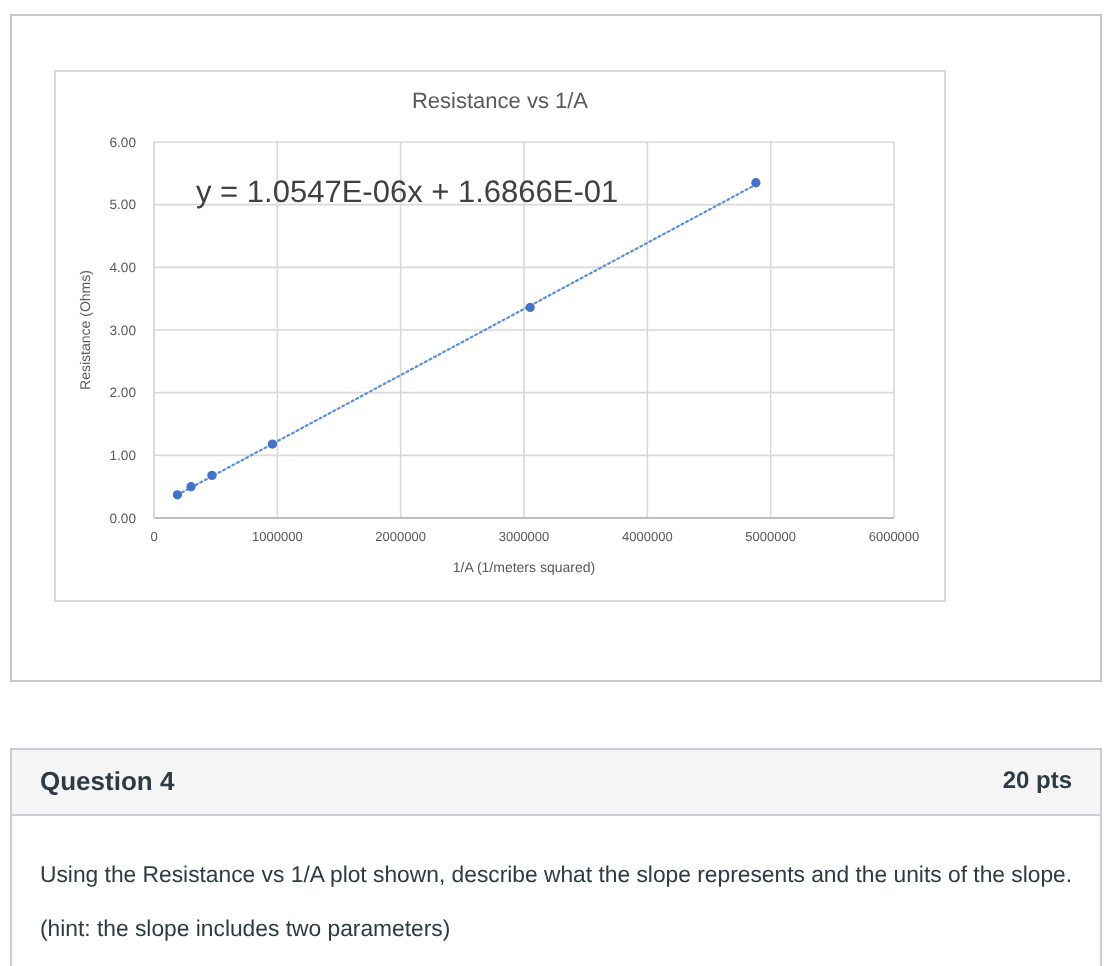  Describe the element at coordinates (557, 876) in the screenshot. I see `text: Using the Resistance vs 1/A plot shown, describe what the slope represents and the units of the slope.` at that location.